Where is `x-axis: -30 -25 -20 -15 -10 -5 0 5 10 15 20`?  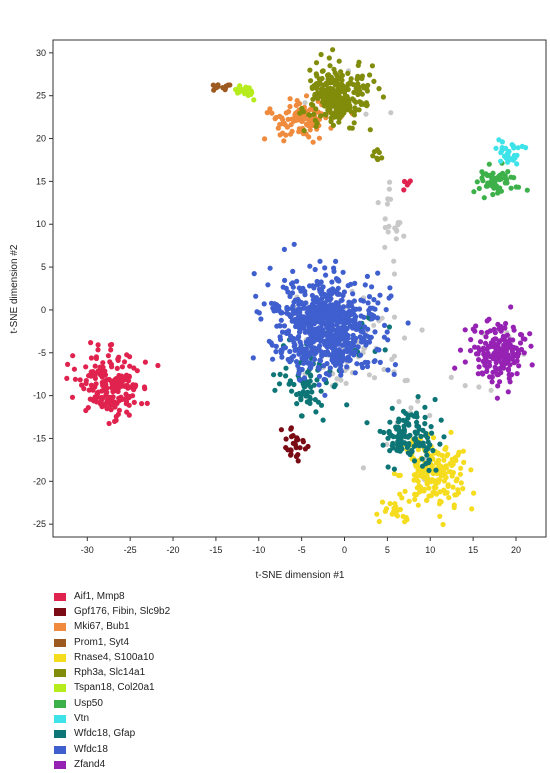
x-axis: -30 -25 -20 -15 -10 -5 0 5 10 15 20 is located at coordinates (301, 546).